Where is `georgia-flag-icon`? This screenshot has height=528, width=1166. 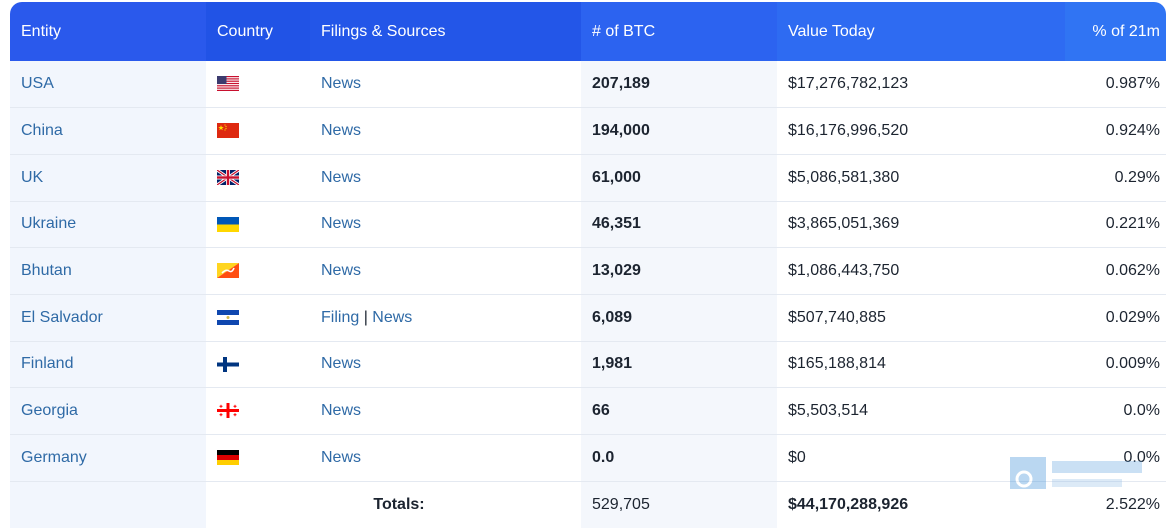 georgia-flag-icon is located at coordinates (228, 411).